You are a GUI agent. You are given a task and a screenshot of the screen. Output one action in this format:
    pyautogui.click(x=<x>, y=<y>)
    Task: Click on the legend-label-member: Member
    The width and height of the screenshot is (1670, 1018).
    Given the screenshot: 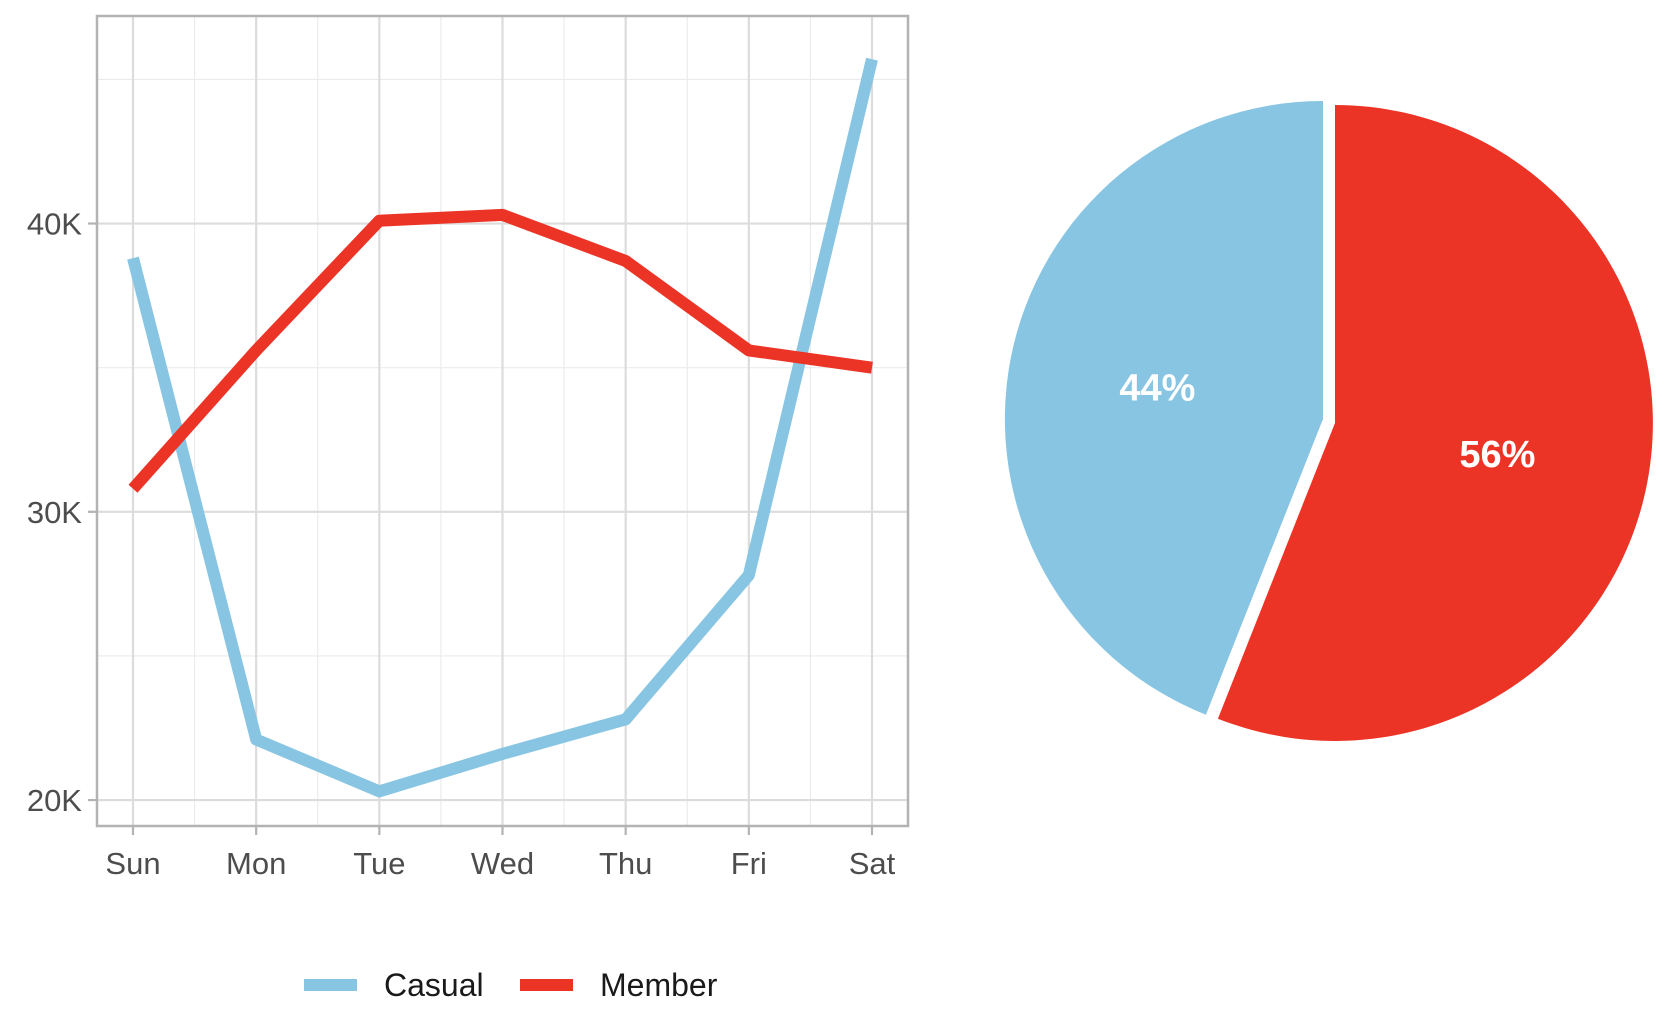 What is the action you would take?
    pyautogui.click(x=659, y=985)
    